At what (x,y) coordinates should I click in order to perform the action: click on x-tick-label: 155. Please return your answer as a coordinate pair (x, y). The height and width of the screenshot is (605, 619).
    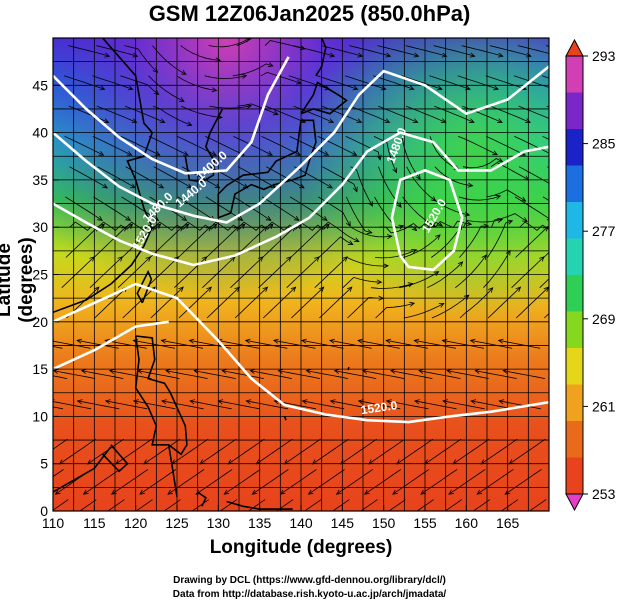
    Looking at the image, I should click on (425, 523).